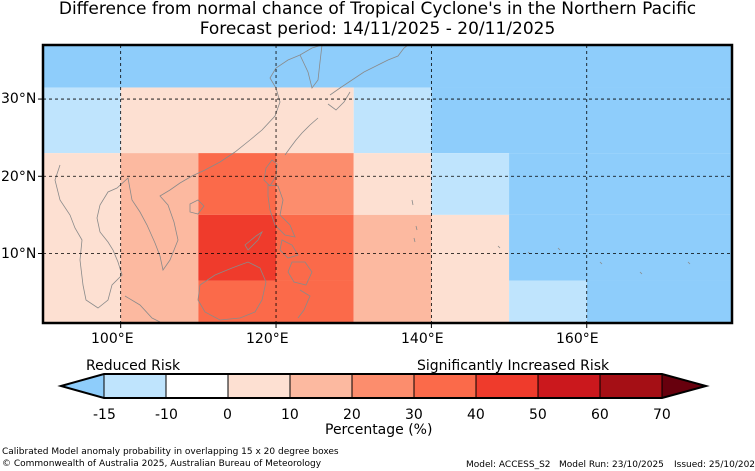 Image resolution: width=755 pixels, height=471 pixels. I want to click on colorbar, so click(383, 386).